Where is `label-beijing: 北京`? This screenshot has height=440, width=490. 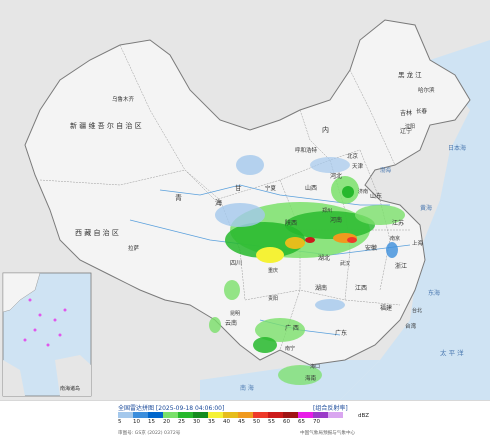 label-beijing: 北京 is located at coordinates (353, 156).